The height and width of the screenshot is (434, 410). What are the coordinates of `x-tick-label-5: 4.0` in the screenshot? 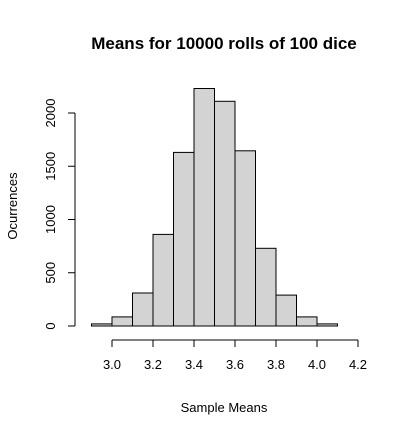 It's located at (317, 364).